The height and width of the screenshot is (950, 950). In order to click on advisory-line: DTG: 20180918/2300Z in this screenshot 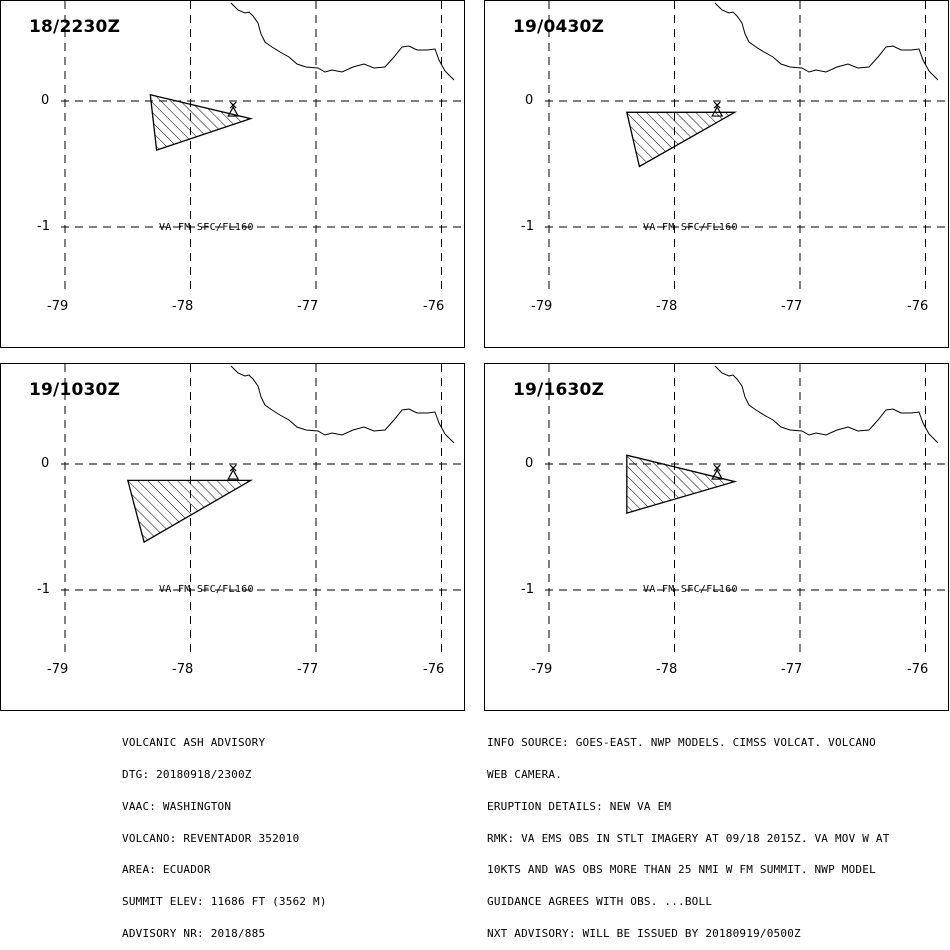, I will do `click(187, 774)`.